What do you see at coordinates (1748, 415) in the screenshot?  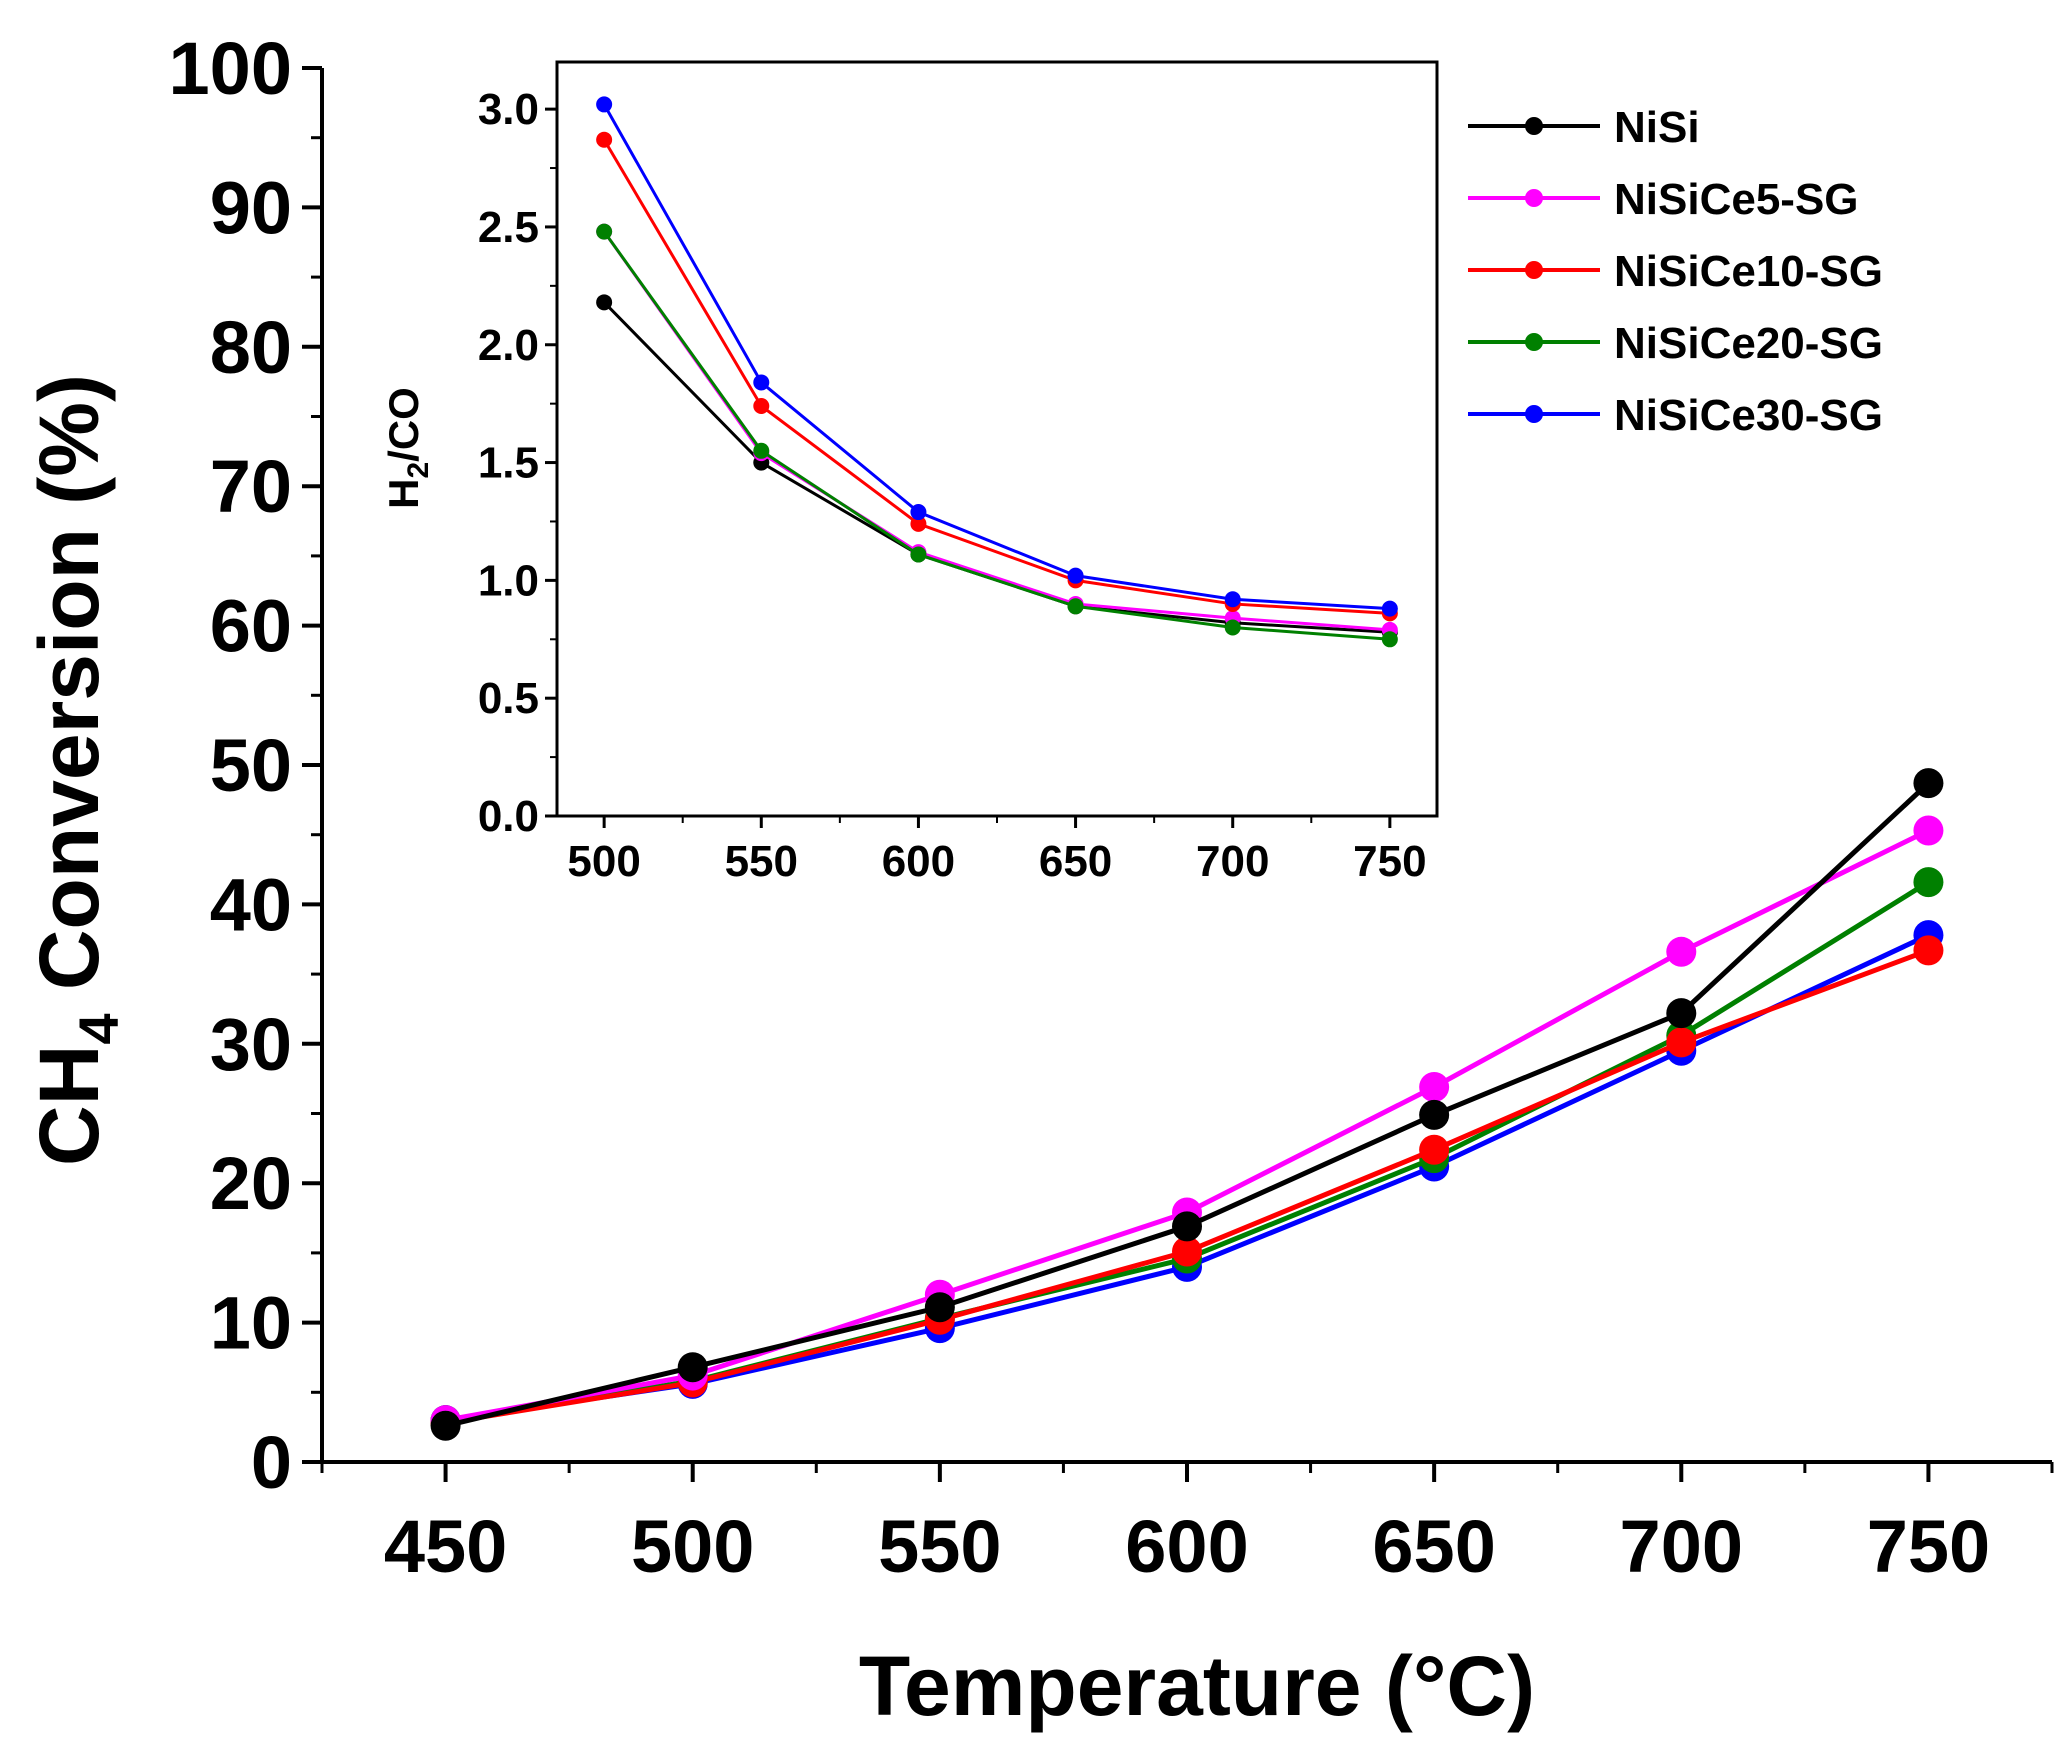 I see `legend-label: NiSiCe30-SG` at bounding box center [1748, 415].